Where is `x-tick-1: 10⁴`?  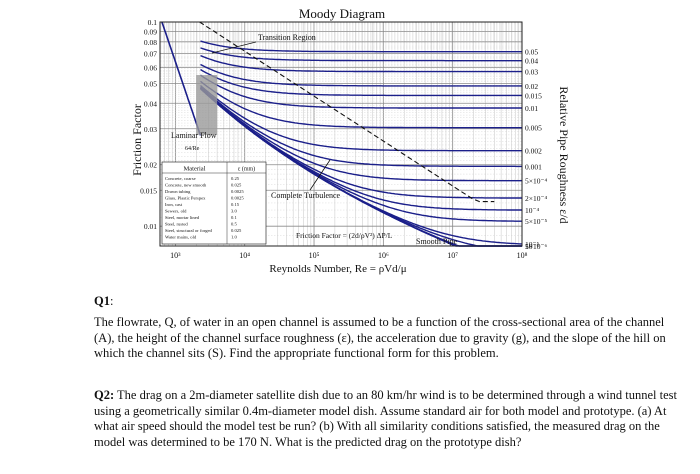
x-tick-1: 10⁴ is located at coordinates (244, 255).